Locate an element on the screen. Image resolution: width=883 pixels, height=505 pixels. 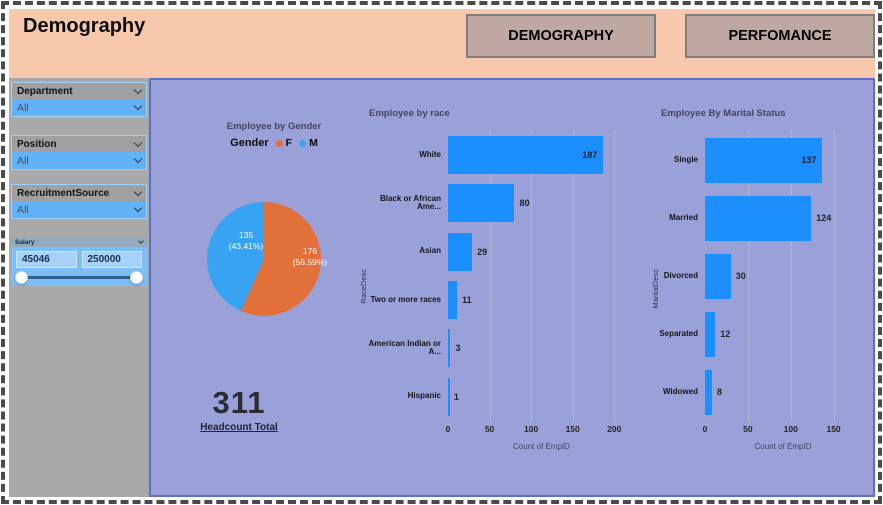
salary-range-slider is located at coordinates (79, 278).